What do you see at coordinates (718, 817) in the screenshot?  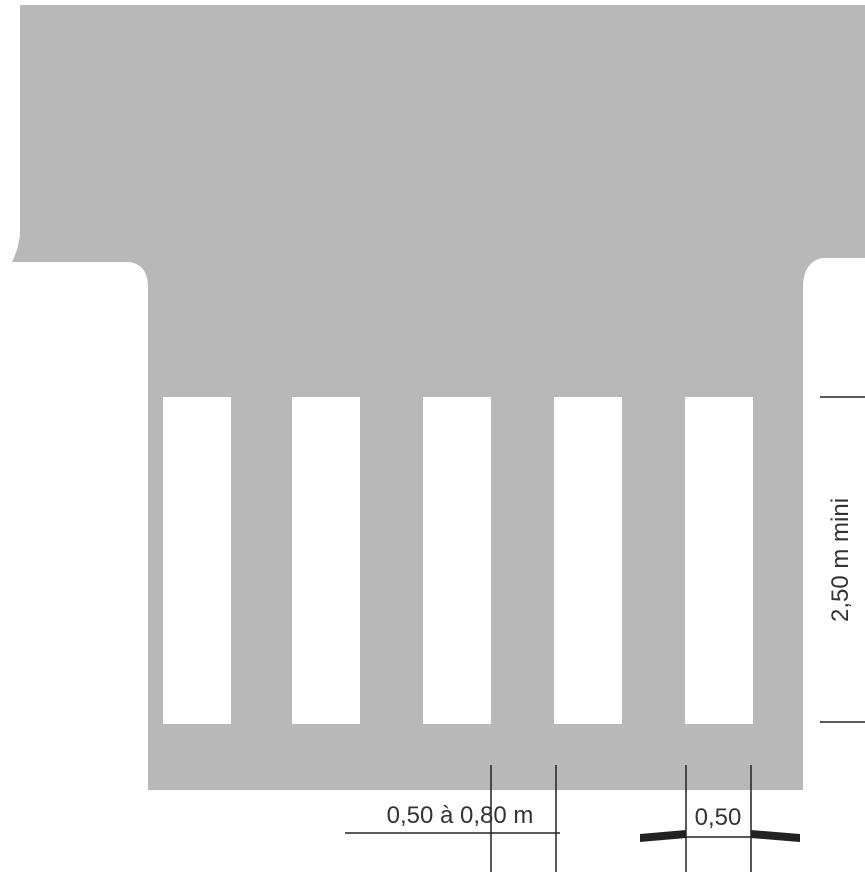 I see `stripe-width-label: 0,50` at bounding box center [718, 817].